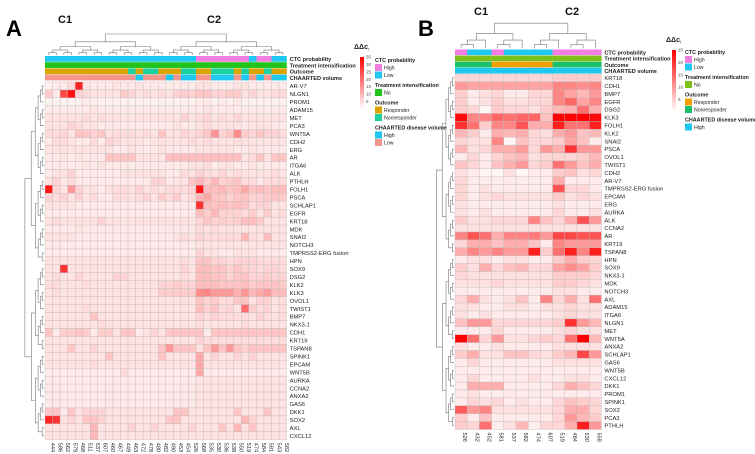 The width and height of the screenshot is (755, 454). Describe the element at coordinates (298, 318) in the screenshot. I see `row-label-gene: BMP7` at that location.